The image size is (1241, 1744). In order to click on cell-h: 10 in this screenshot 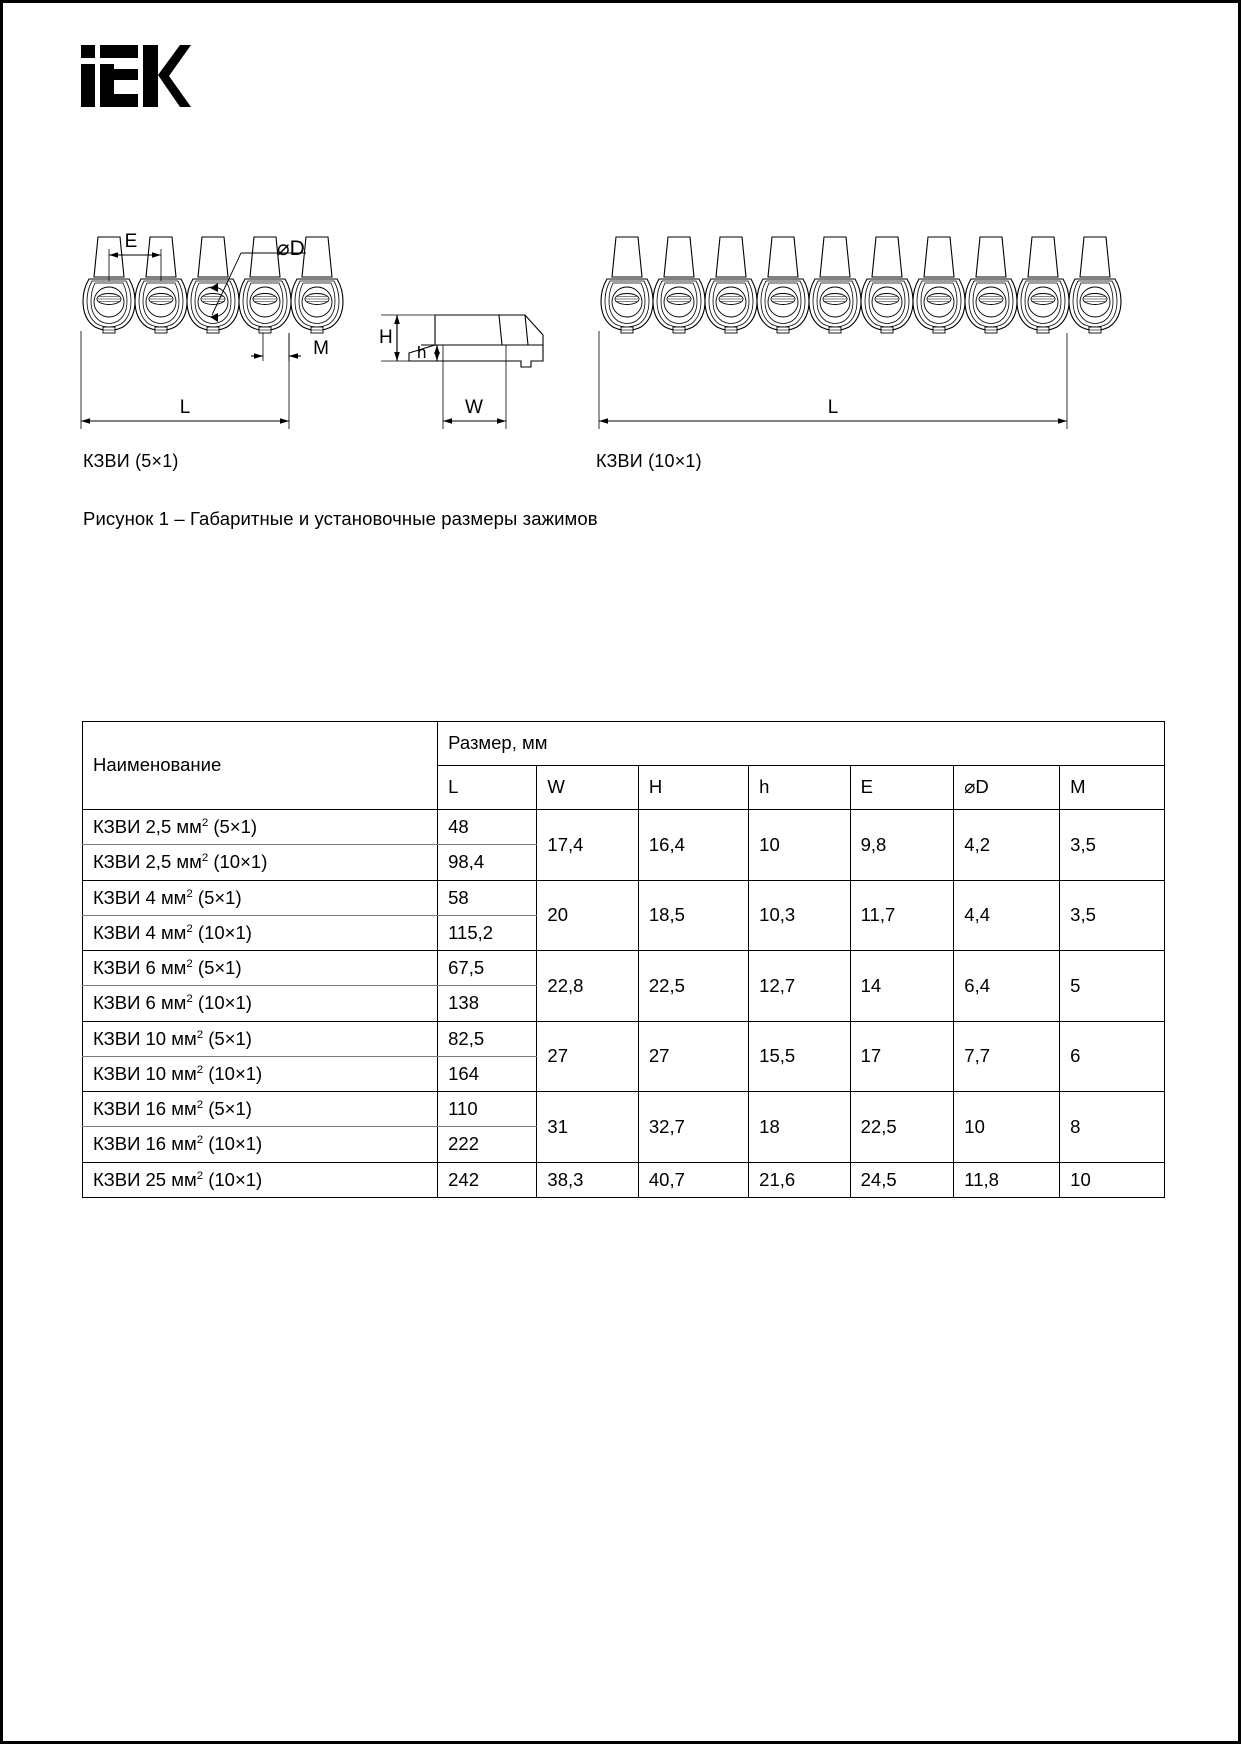, I will do `click(799, 845)`.